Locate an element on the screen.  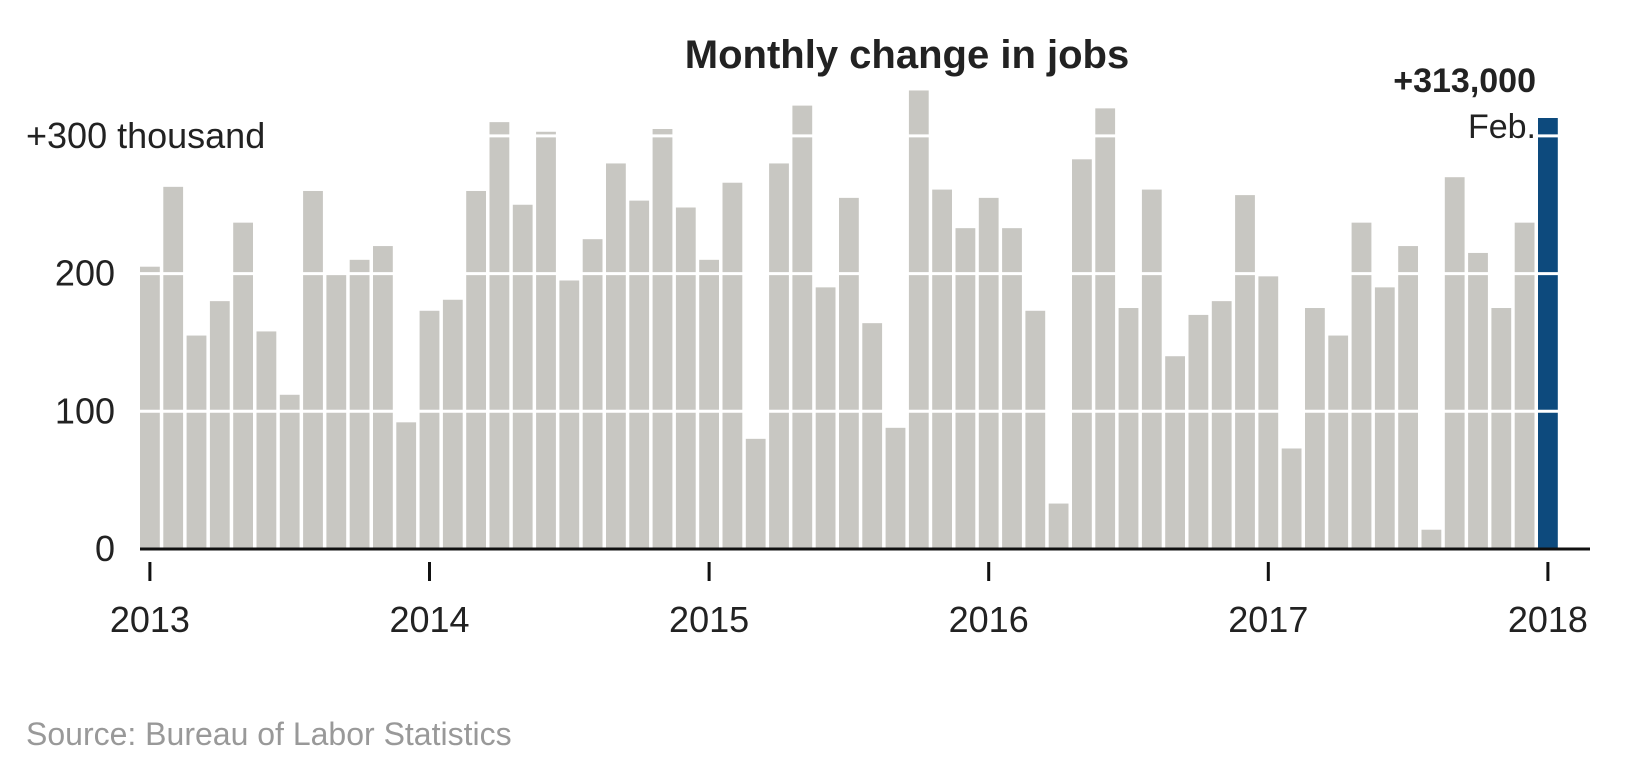
source-note: Source: Bureau of Labor Statistics is located at coordinates (269, 734).